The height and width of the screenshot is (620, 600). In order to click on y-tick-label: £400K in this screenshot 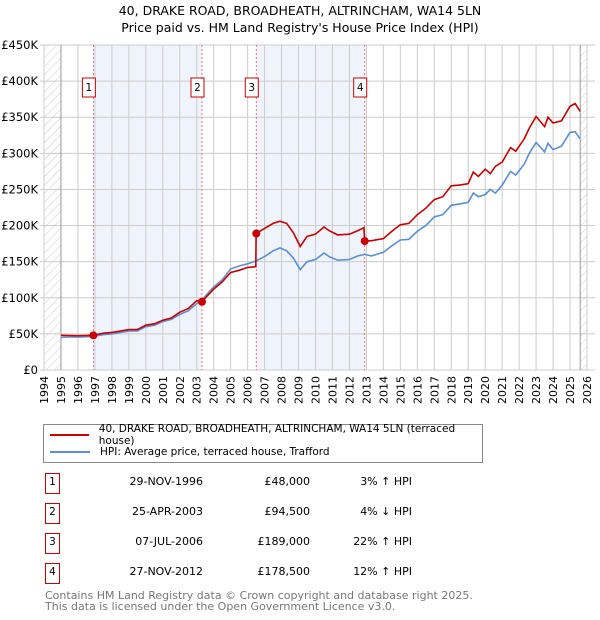, I will do `click(19, 81)`.